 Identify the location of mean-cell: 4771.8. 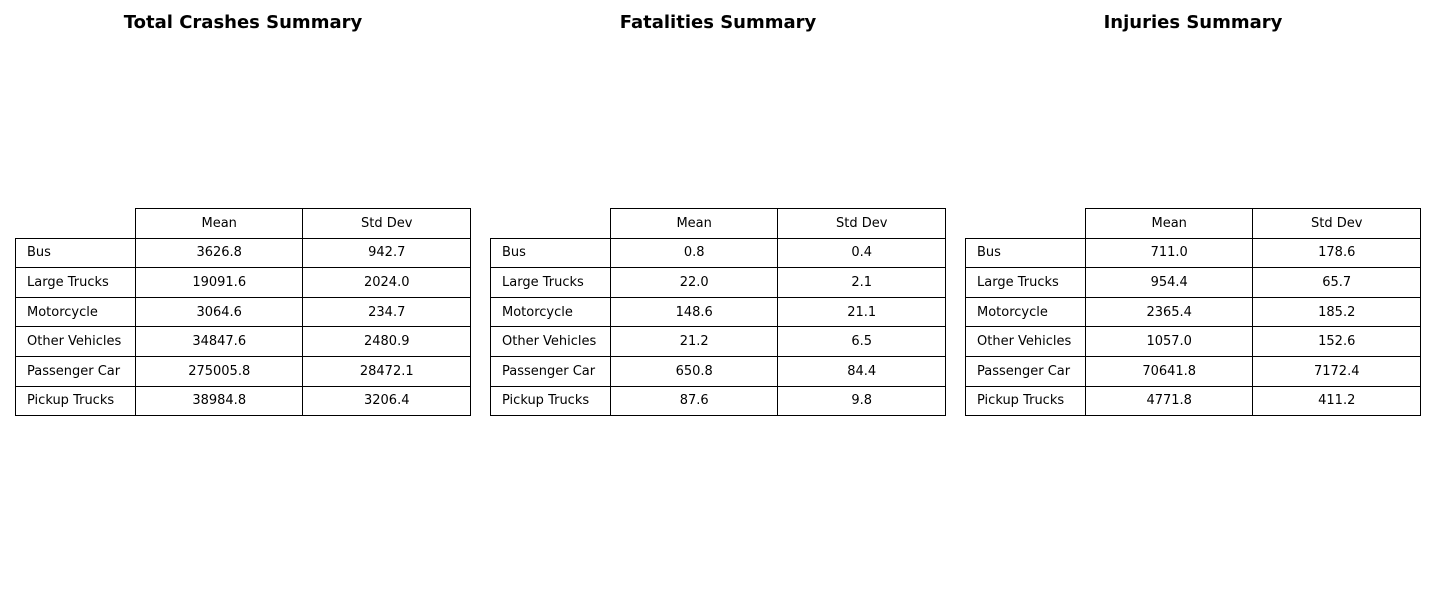
(1169, 401).